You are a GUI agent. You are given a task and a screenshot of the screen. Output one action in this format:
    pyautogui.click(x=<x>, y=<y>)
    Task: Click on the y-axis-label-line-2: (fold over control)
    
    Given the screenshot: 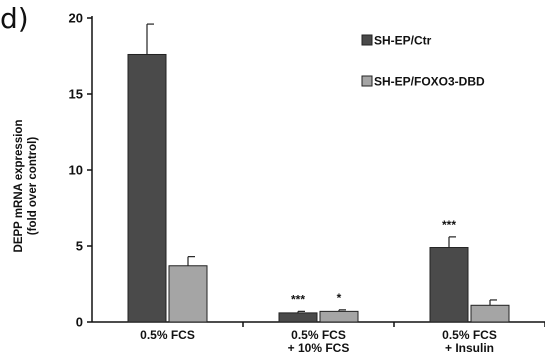 What is the action you would take?
    pyautogui.click(x=33, y=186)
    